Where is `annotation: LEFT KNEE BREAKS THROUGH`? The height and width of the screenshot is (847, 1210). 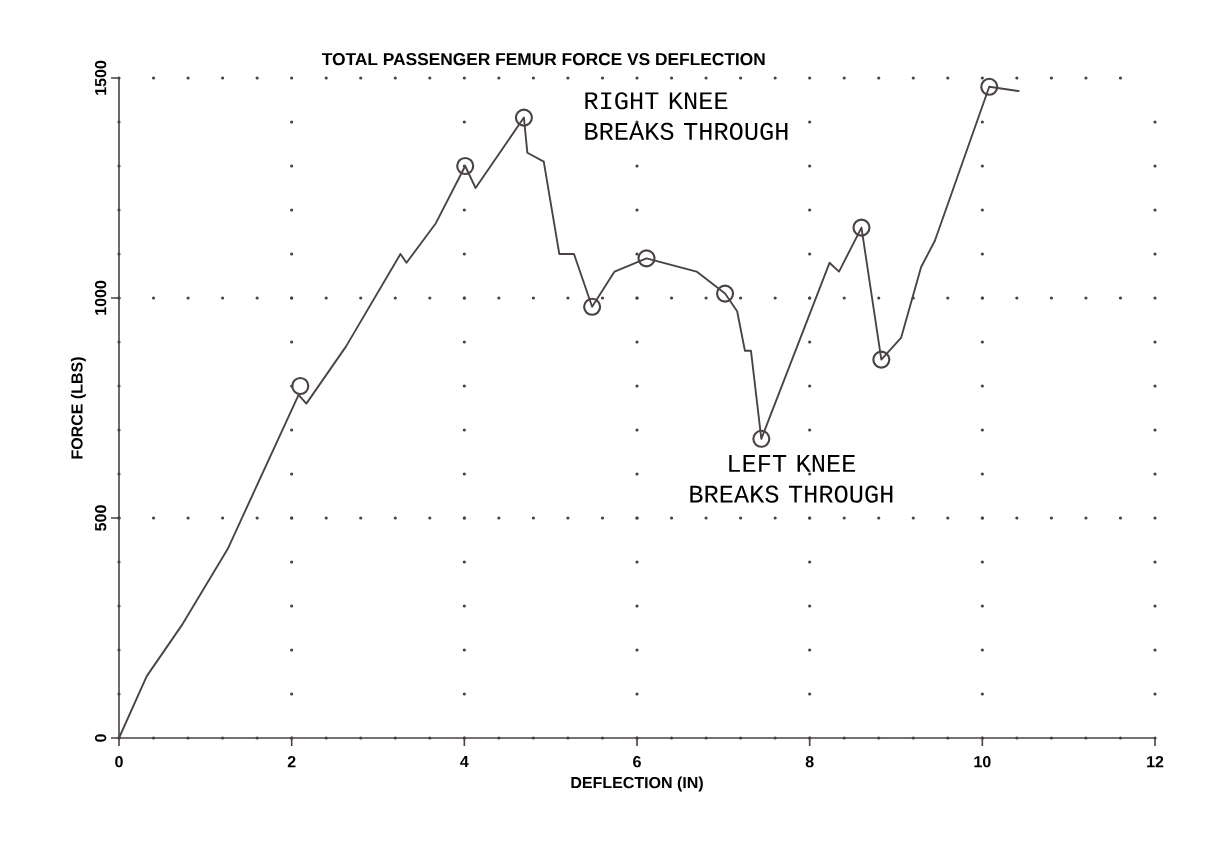
annotation: LEFT KNEE BREAKS THROUGH is located at coordinates (791, 479).